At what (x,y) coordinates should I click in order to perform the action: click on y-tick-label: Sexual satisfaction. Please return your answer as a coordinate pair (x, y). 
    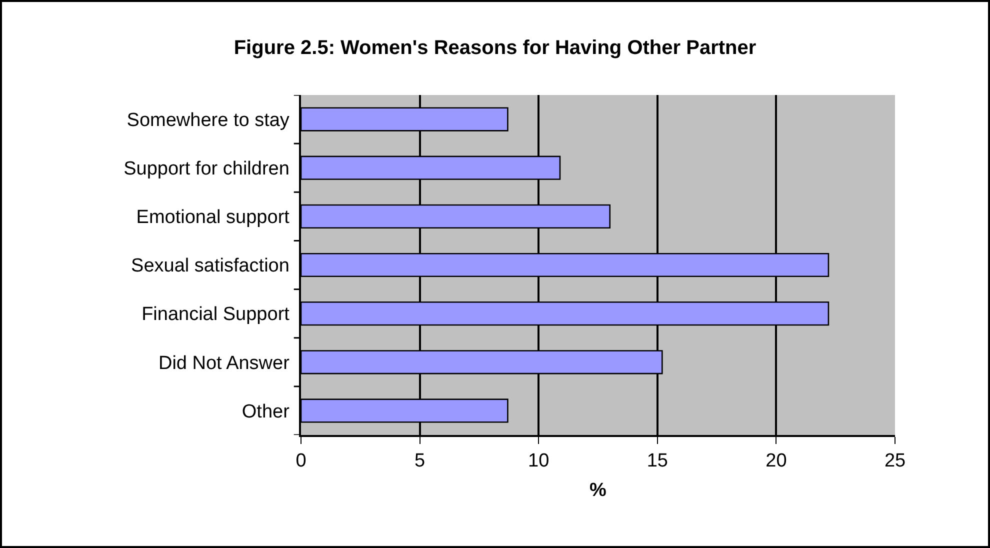
    Looking at the image, I should click on (210, 266).